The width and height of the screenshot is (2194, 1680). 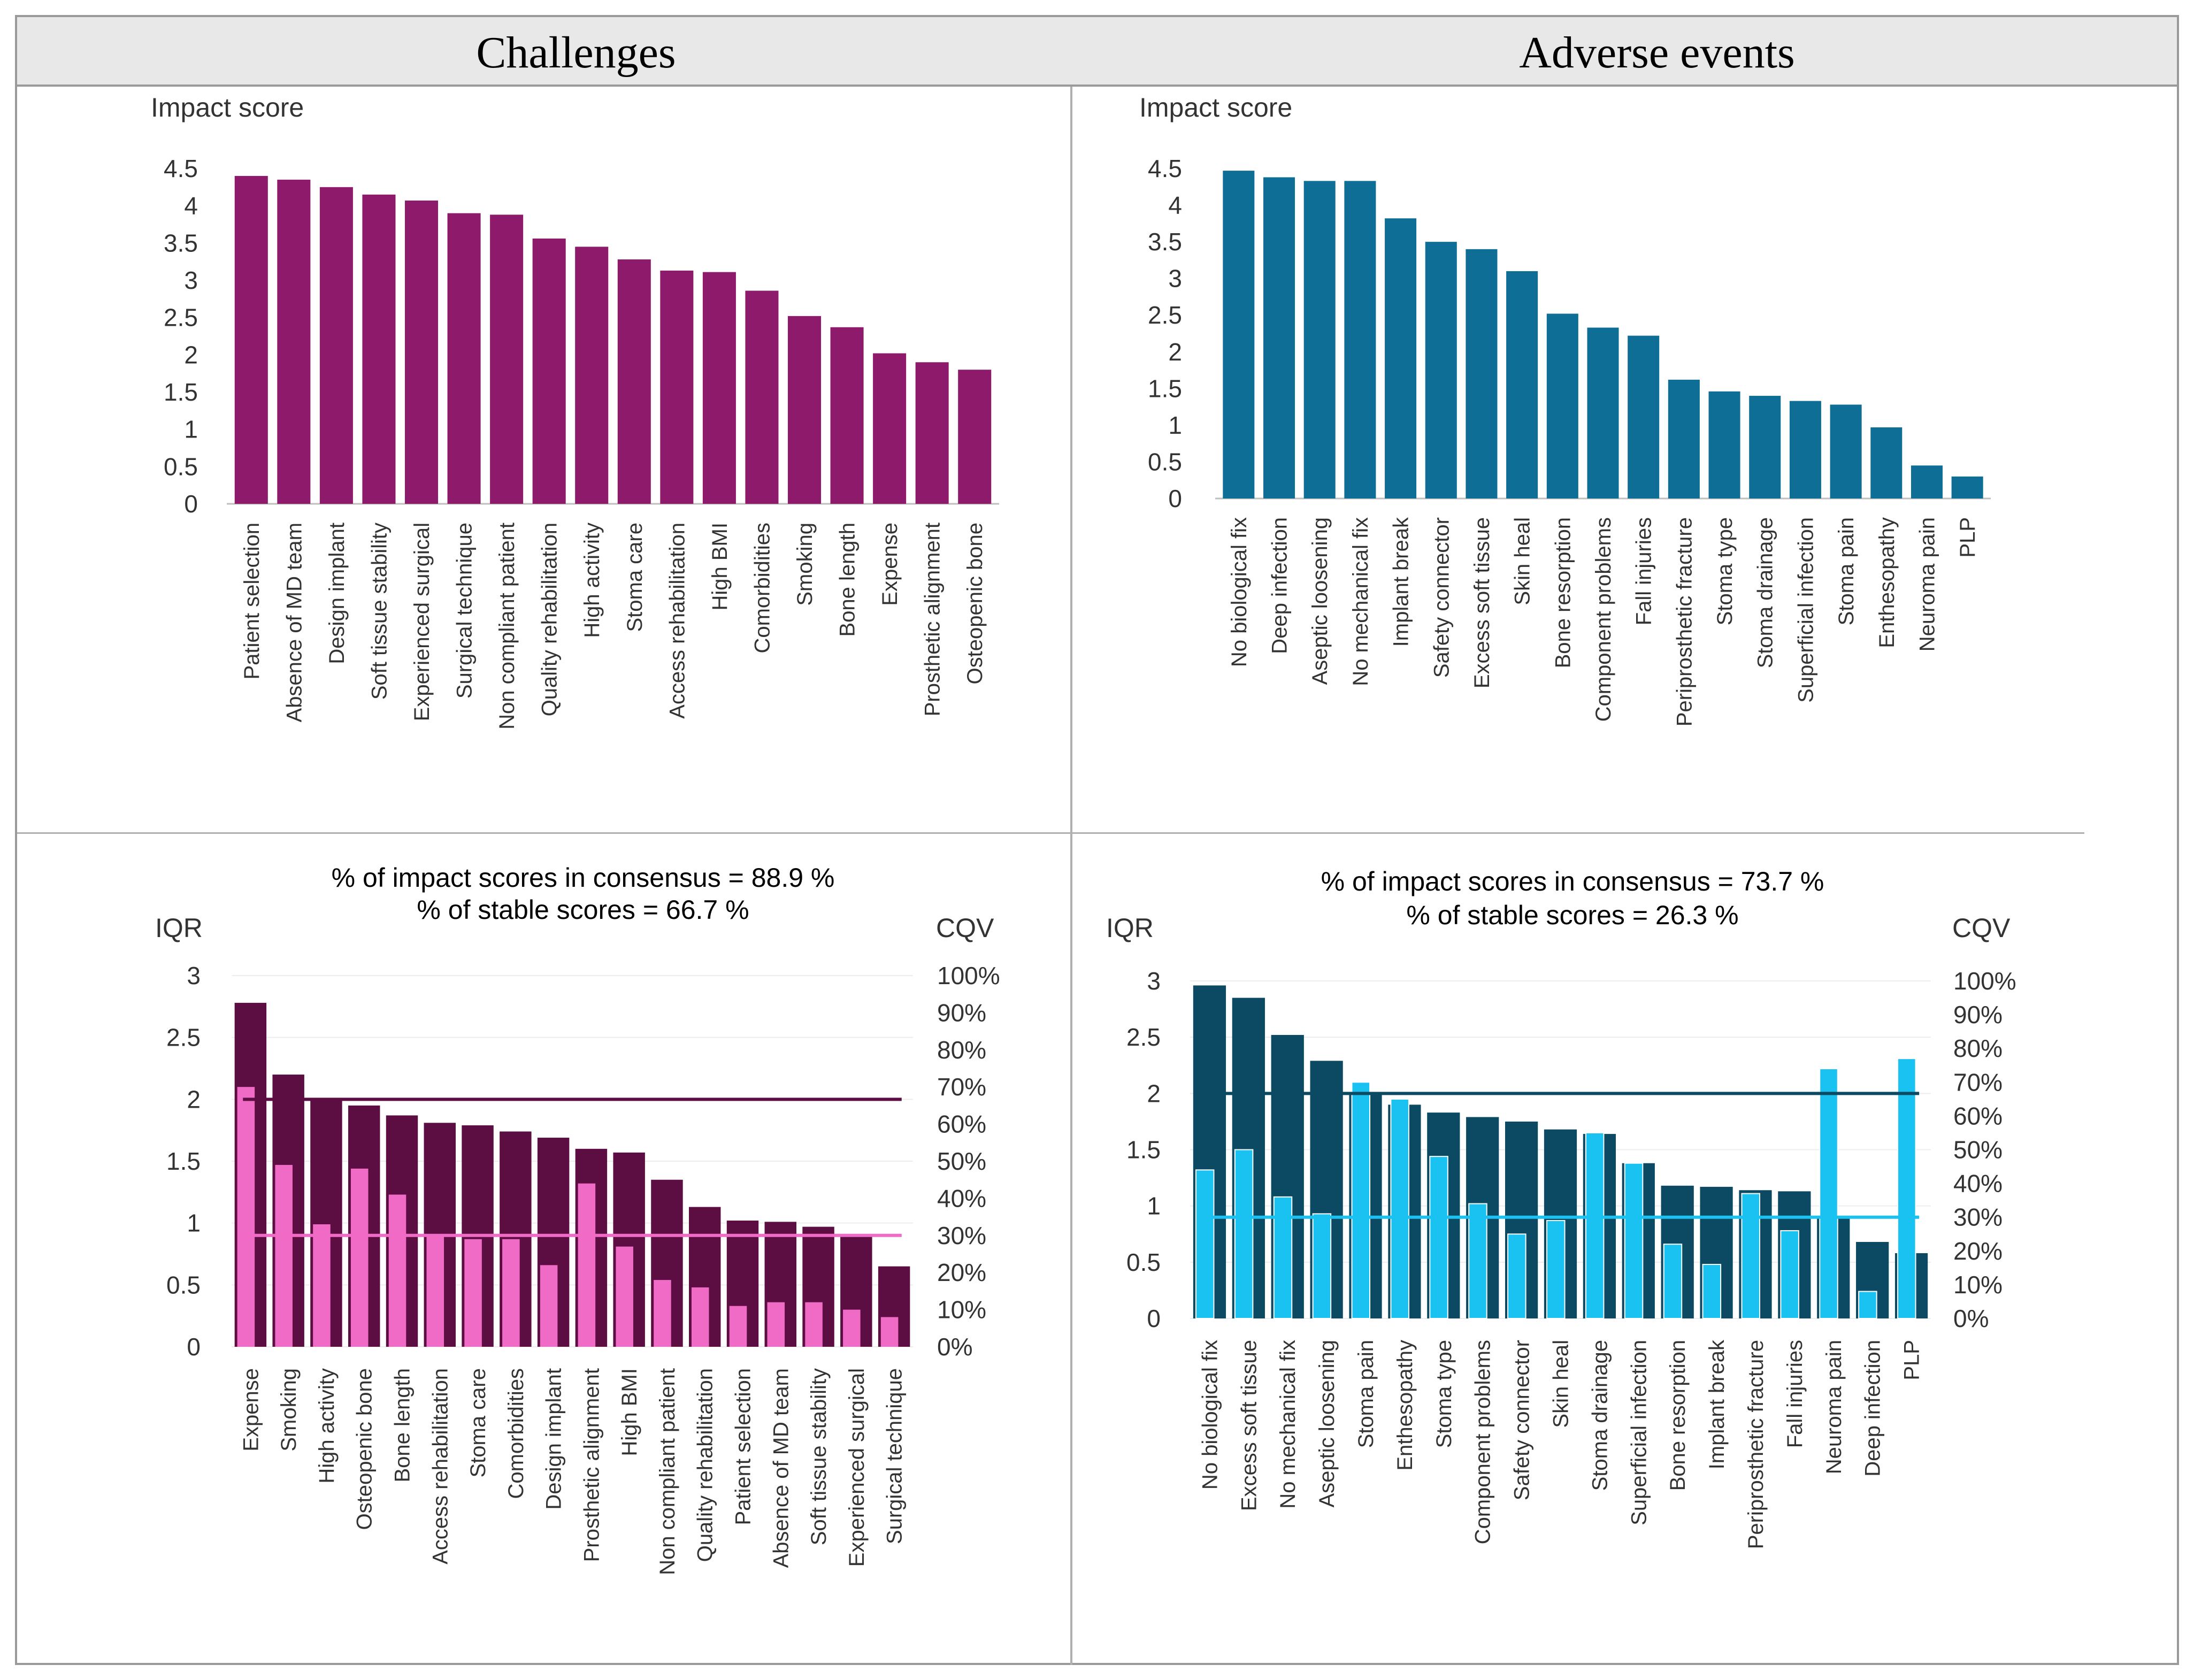 What do you see at coordinates (1873, 1409) in the screenshot?
I see `category-label: Deep infection` at bounding box center [1873, 1409].